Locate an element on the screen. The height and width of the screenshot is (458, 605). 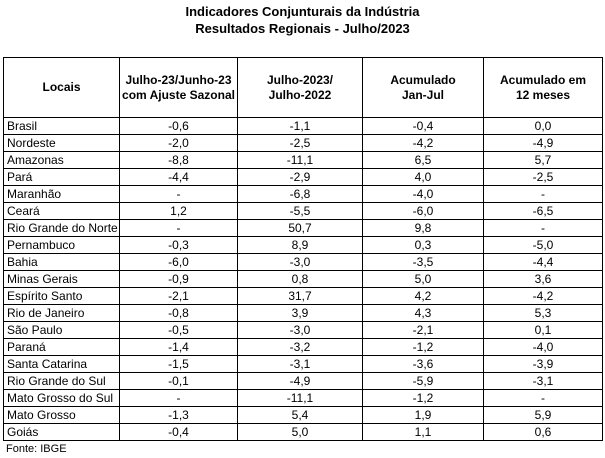
local-cell: Espírito Santo is located at coordinates (61, 296).